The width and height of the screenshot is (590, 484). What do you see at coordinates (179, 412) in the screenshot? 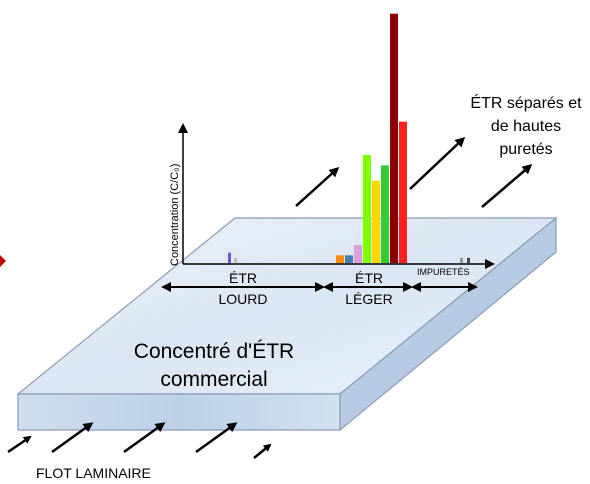
I see `slab-front-face` at bounding box center [179, 412].